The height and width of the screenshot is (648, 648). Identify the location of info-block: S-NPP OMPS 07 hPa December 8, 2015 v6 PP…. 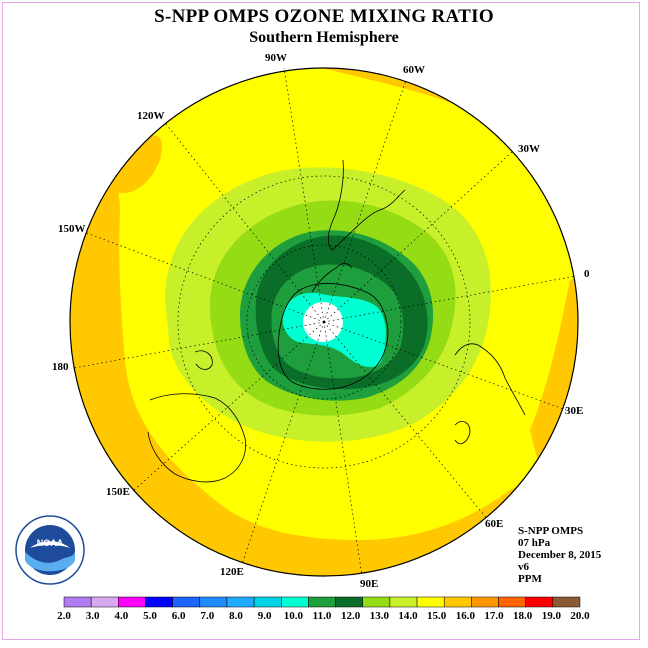
(559, 555).